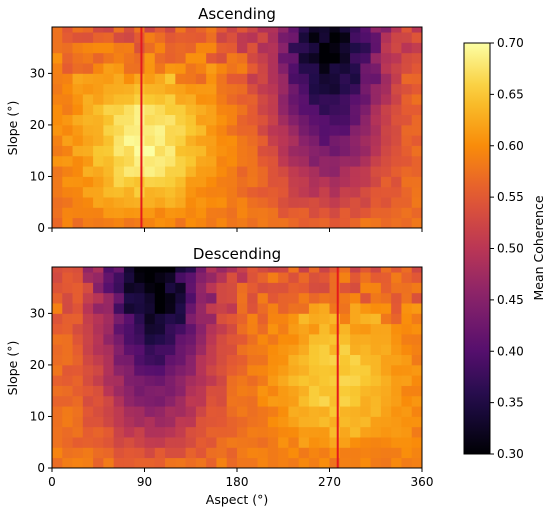 The width and height of the screenshot is (550, 513). What do you see at coordinates (41, 150) in the screenshot?
I see `ascending-y-ticks: 0 10 20 30` at bounding box center [41, 150].